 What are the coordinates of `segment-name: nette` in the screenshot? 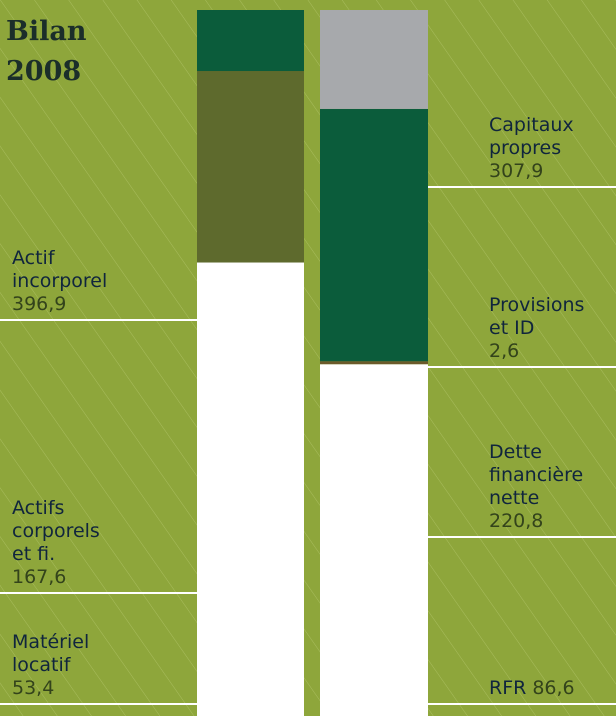 It's located at (514, 498).